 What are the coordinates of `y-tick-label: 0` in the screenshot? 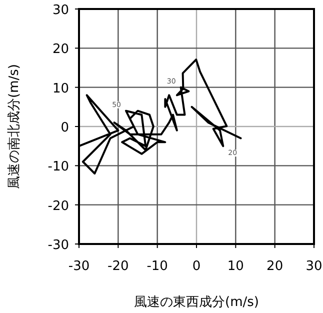 It's located at (64, 128).